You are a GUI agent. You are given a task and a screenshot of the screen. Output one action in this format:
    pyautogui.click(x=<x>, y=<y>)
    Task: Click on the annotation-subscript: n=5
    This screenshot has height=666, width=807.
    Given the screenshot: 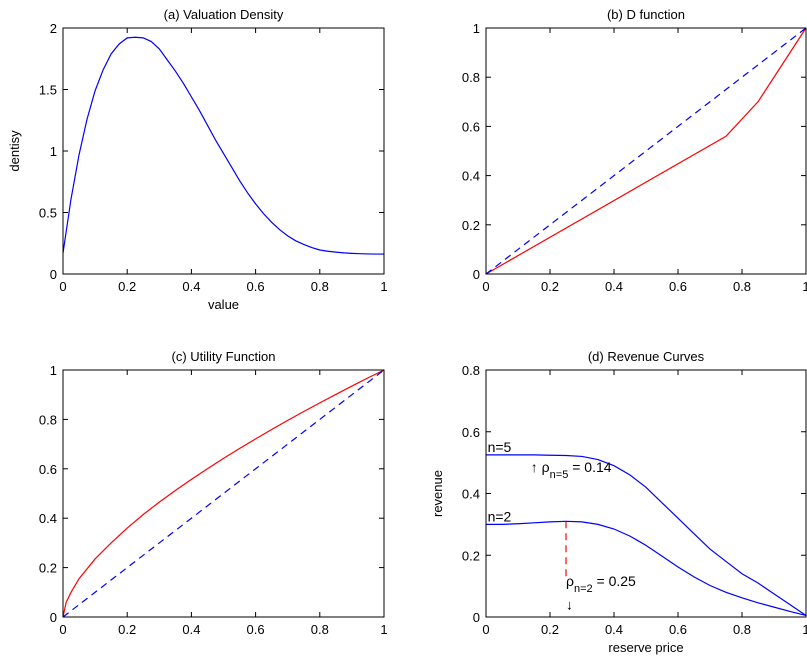 What is the action you would take?
    pyautogui.click(x=559, y=475)
    